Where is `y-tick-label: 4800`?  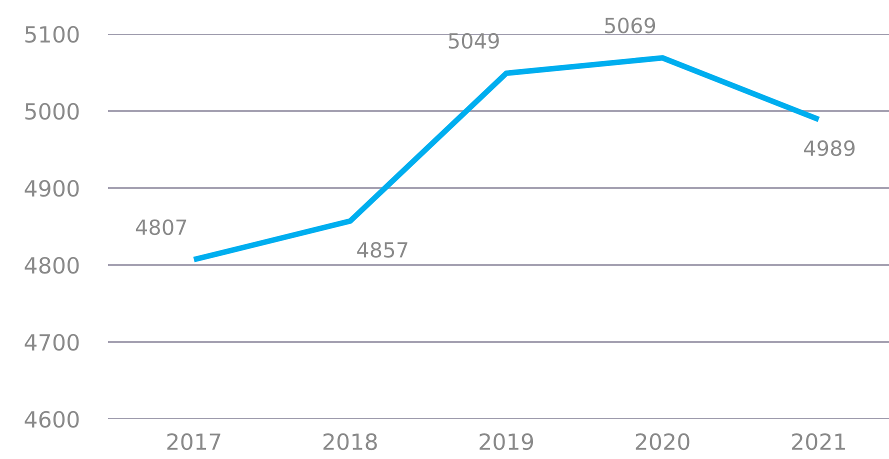 y-tick-label: 4800 is located at coordinates (51, 265).